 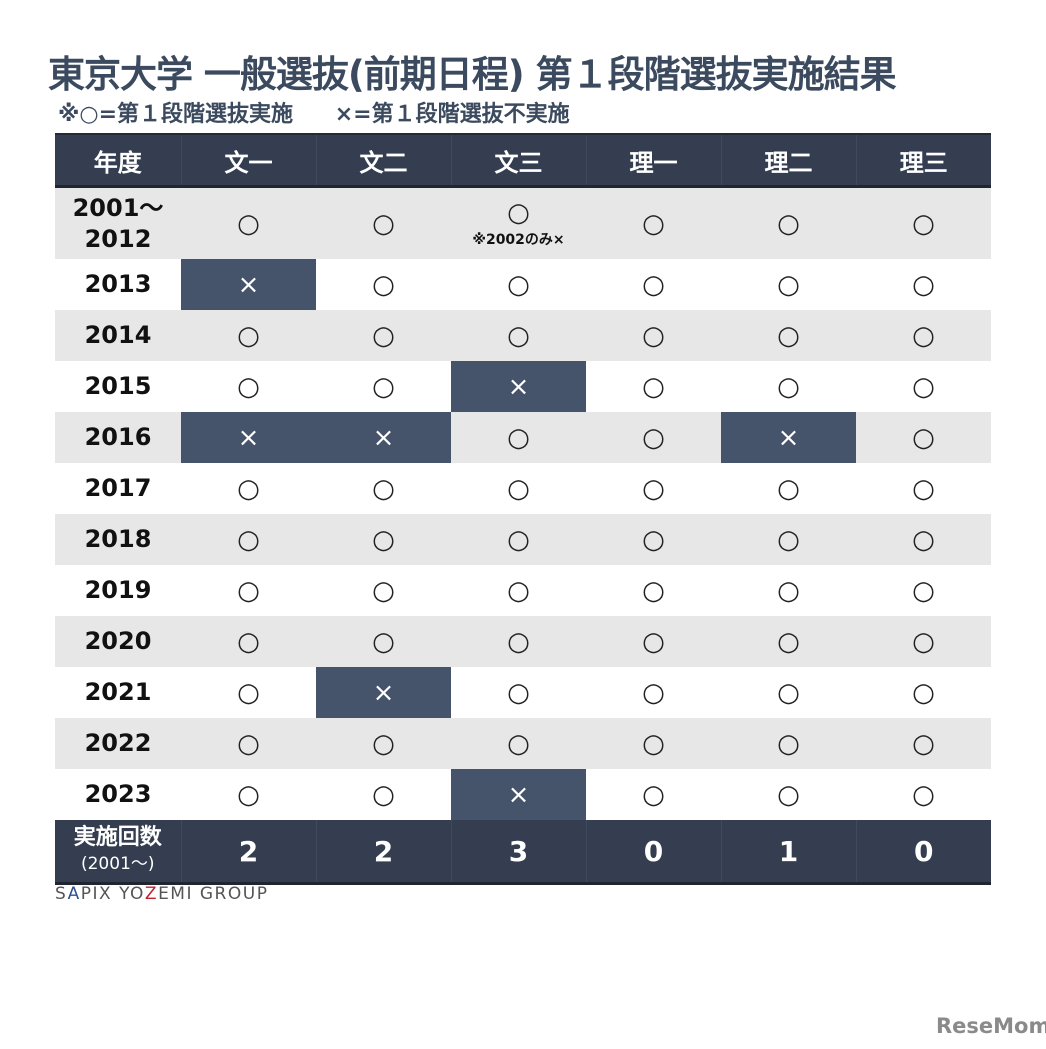 I want to click on footer-label: 実施回数, so click(x=117, y=837).